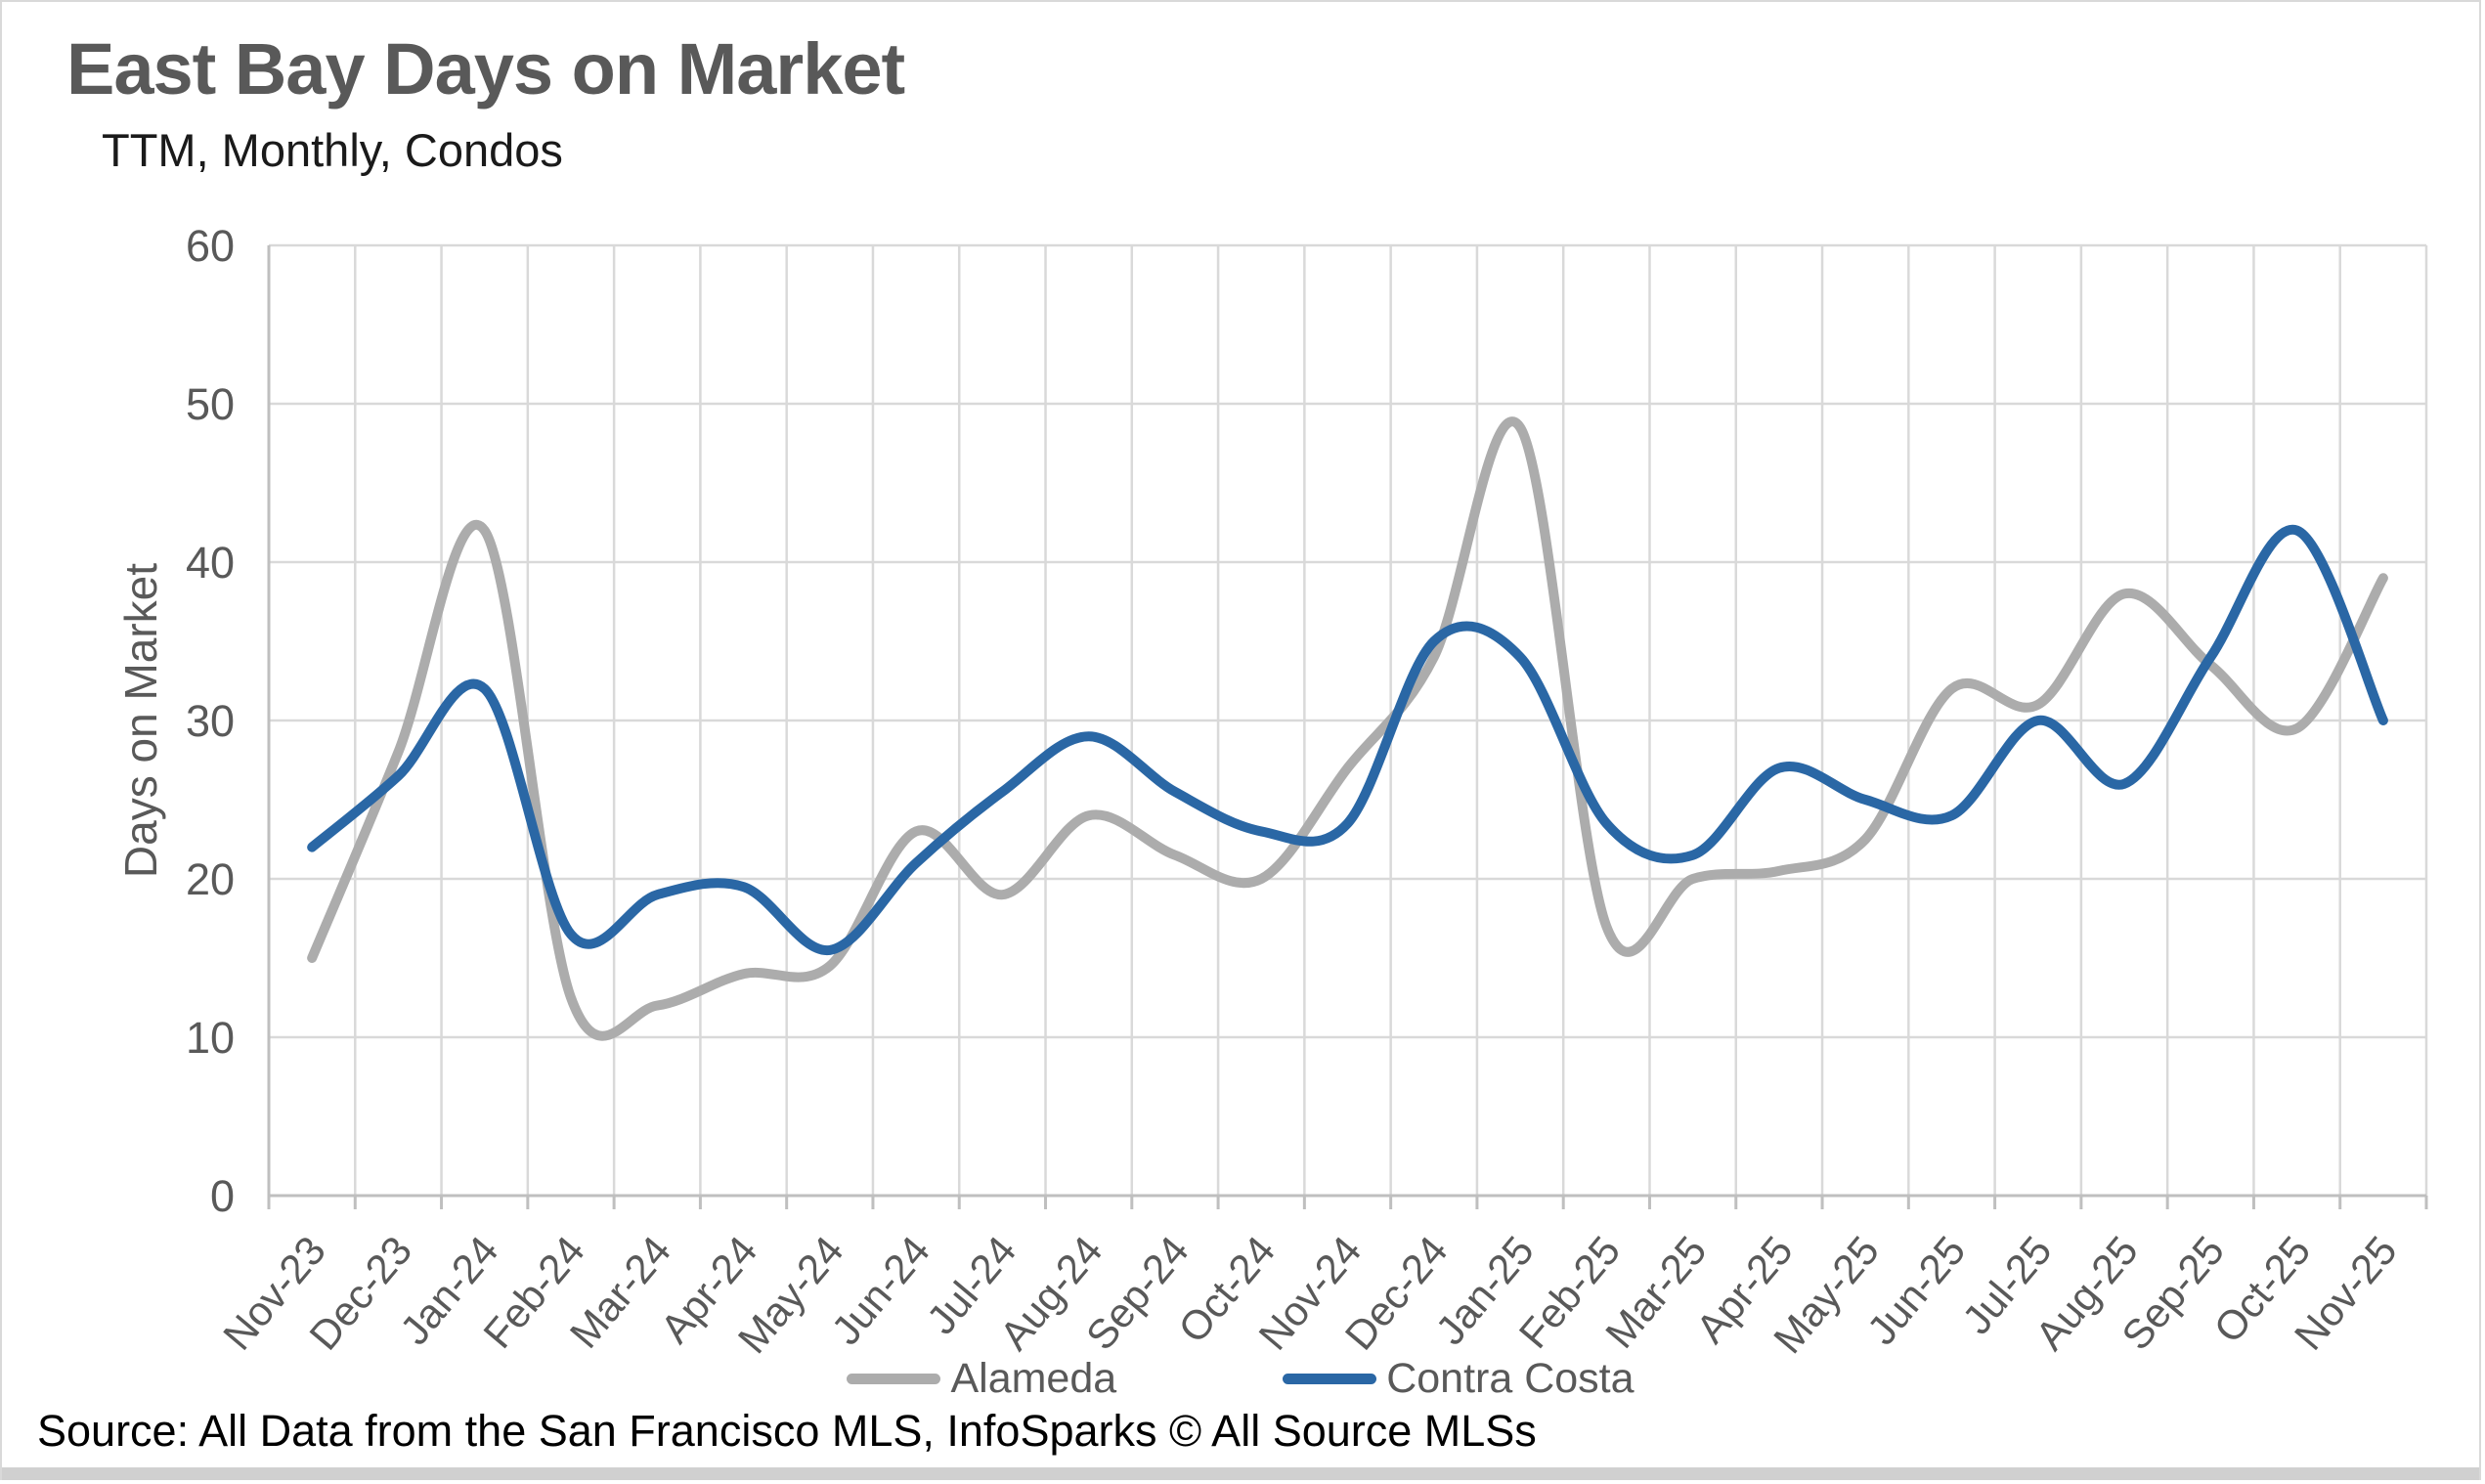 The width and height of the screenshot is (2485, 1484). I want to click on chart-subtitle: TTM, Monthly, Condos, so click(332, 150).